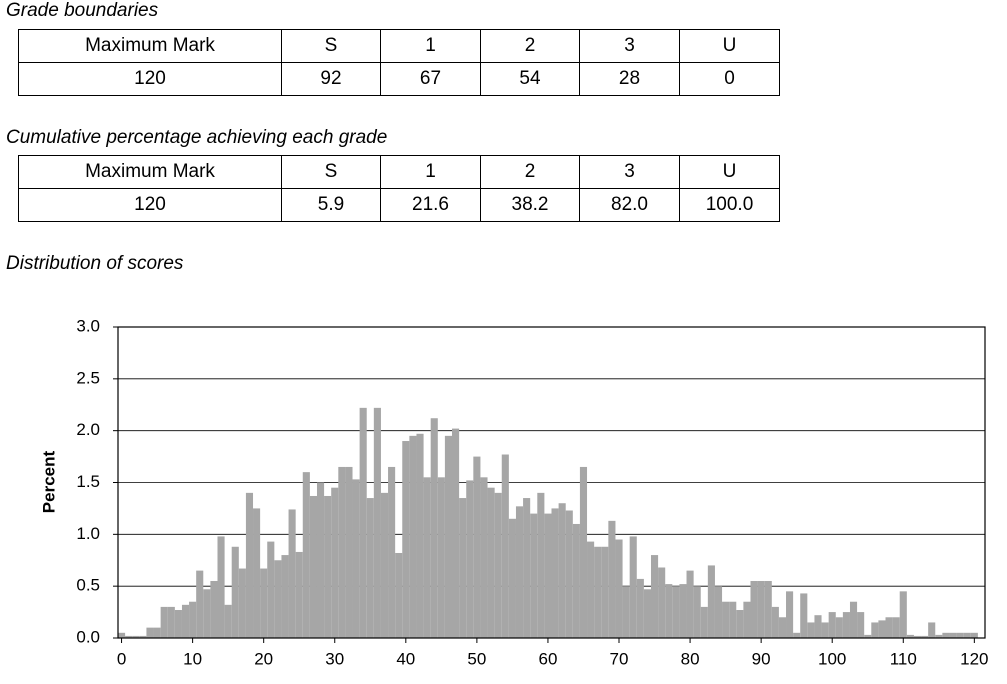  Describe the element at coordinates (629, 172) in the screenshot. I see `table-cell: 3` at that location.